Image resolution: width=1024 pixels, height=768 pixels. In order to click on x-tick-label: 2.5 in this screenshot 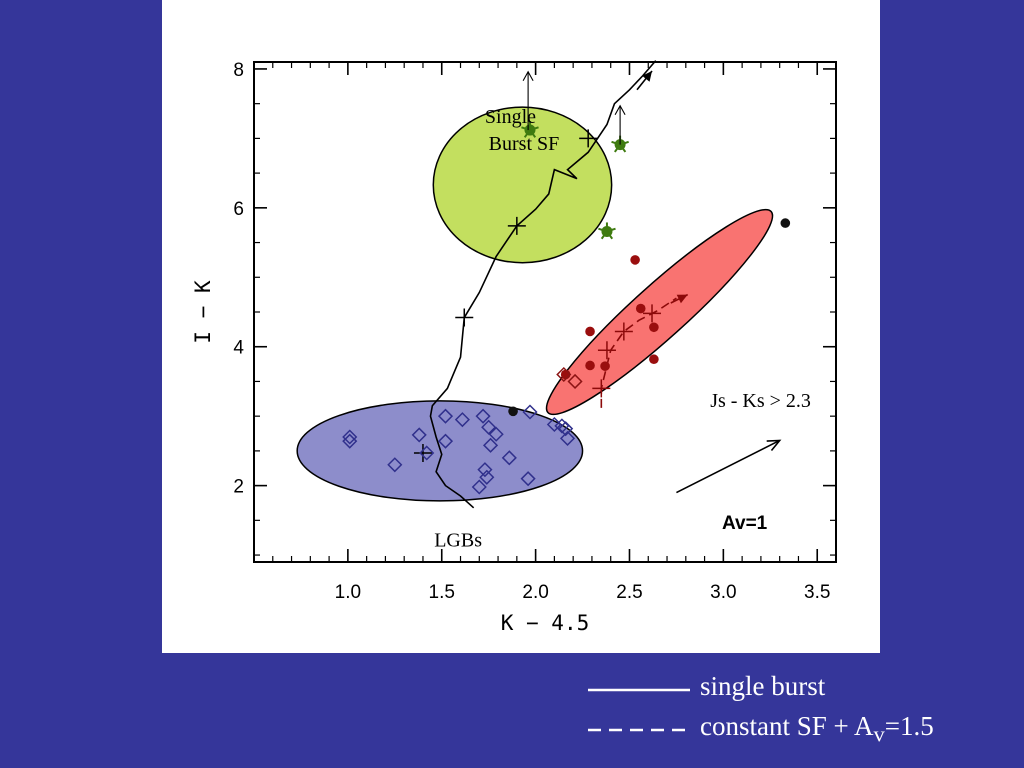, I will do `click(629, 592)`.